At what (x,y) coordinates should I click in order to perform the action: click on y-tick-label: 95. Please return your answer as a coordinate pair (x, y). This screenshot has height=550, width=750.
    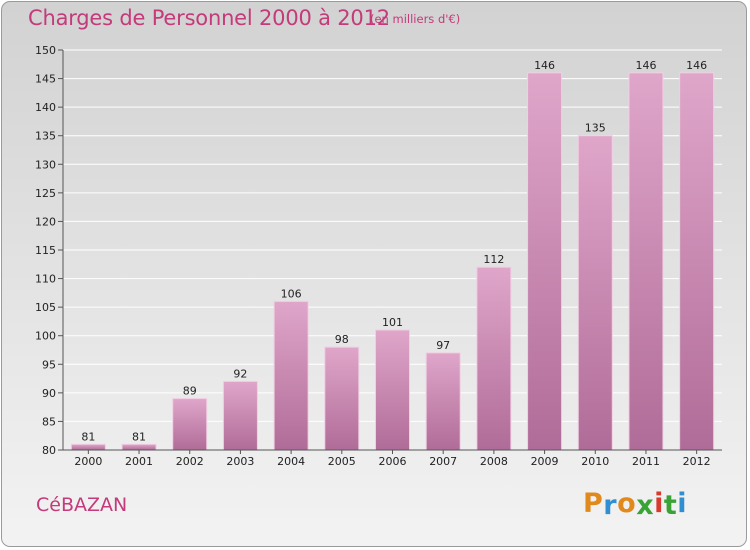
    Looking at the image, I should click on (49, 364).